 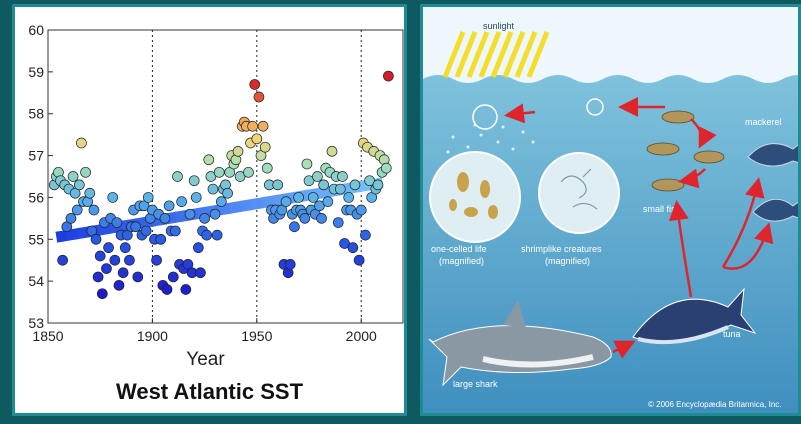 I want to click on shrimplike-creatures-magnified, so click(x=579, y=193).